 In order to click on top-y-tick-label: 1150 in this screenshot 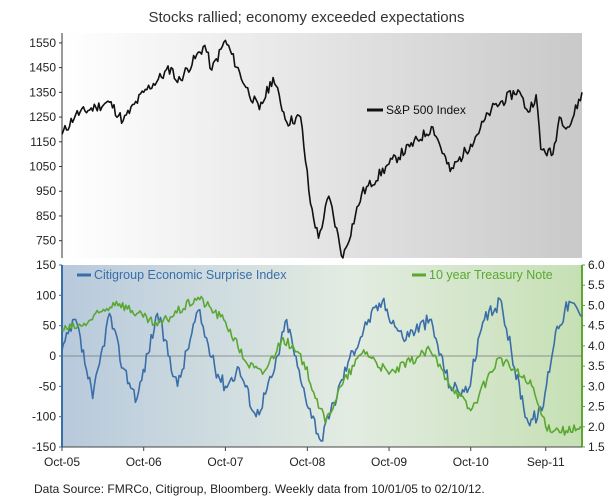, I will do `click(43, 142)`.